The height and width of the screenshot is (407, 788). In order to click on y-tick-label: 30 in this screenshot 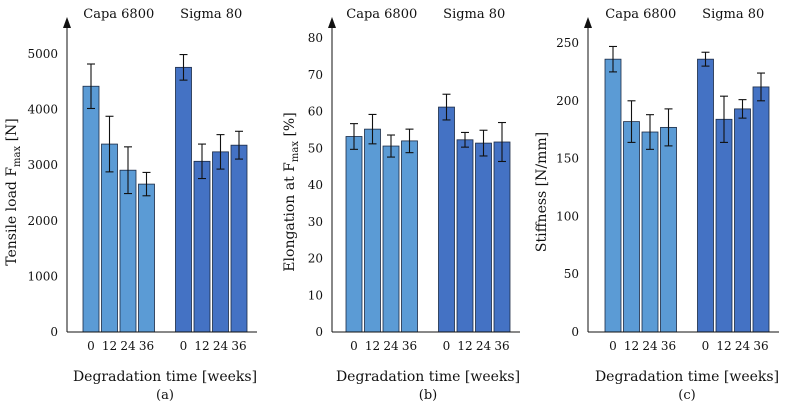, I will do `click(315, 222)`.